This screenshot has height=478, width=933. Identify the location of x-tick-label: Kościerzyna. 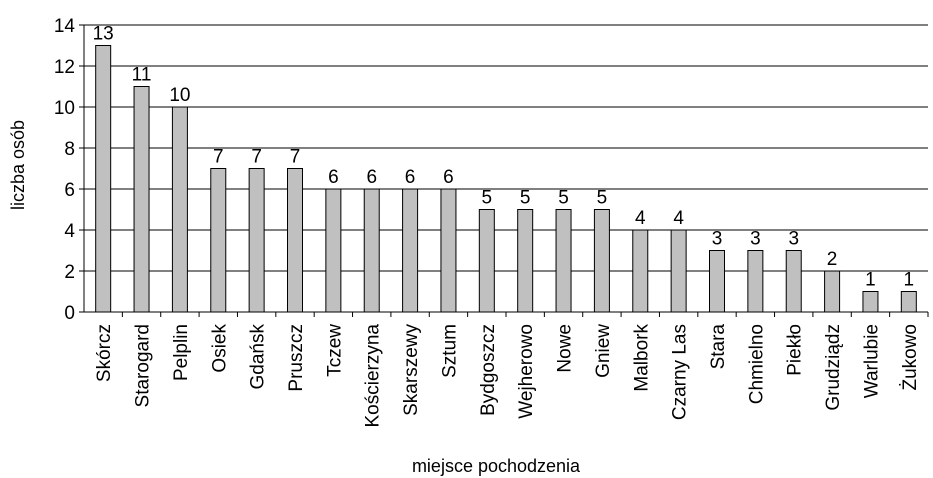
(373, 376).